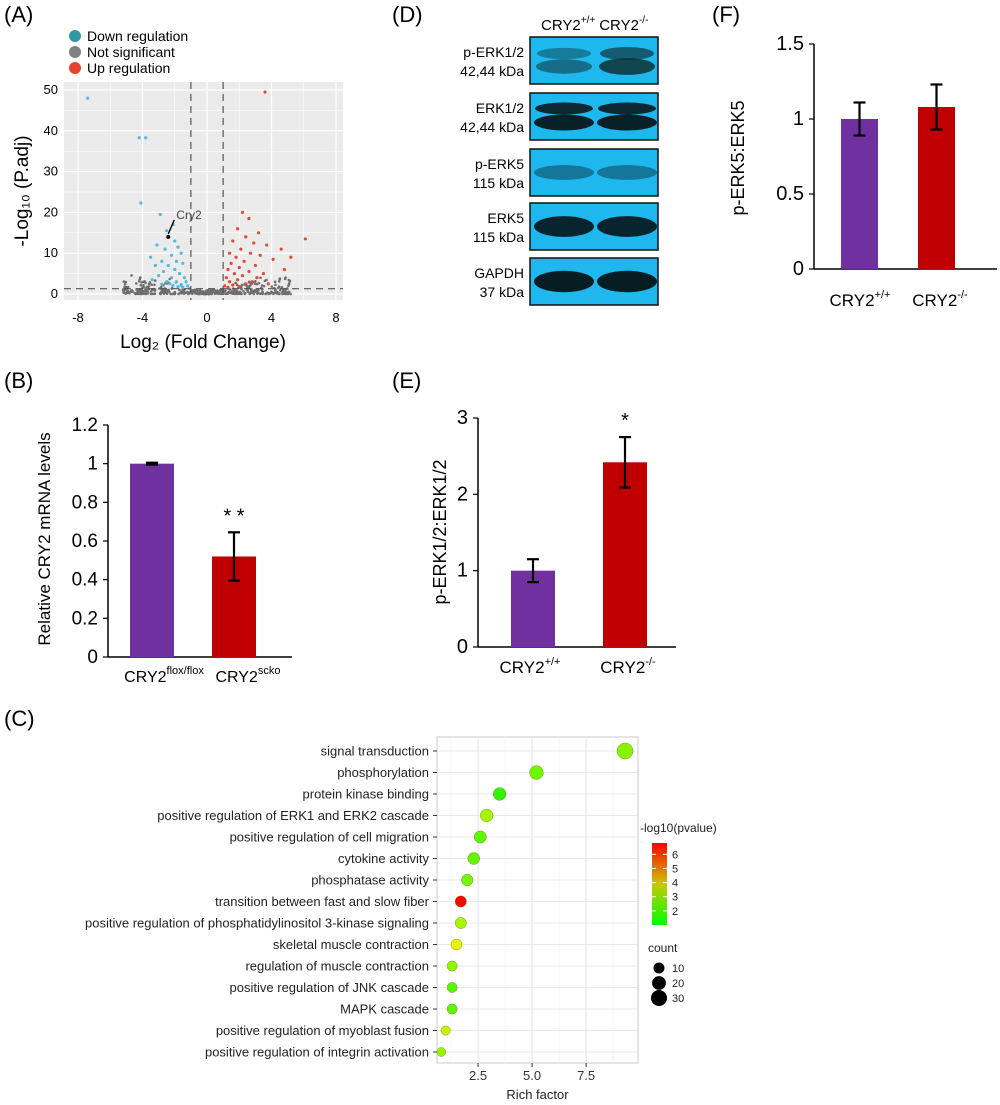 This screenshot has height=1105, width=1000. I want to click on volcano-y-tick-label: 10, so click(51, 252).